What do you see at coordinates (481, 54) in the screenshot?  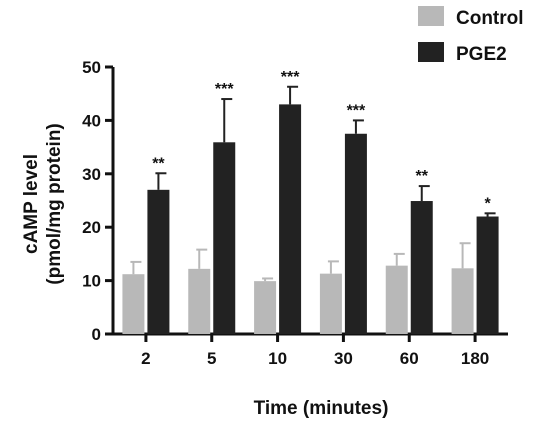 I see `legend-label-pge2: PGE2` at bounding box center [481, 54].